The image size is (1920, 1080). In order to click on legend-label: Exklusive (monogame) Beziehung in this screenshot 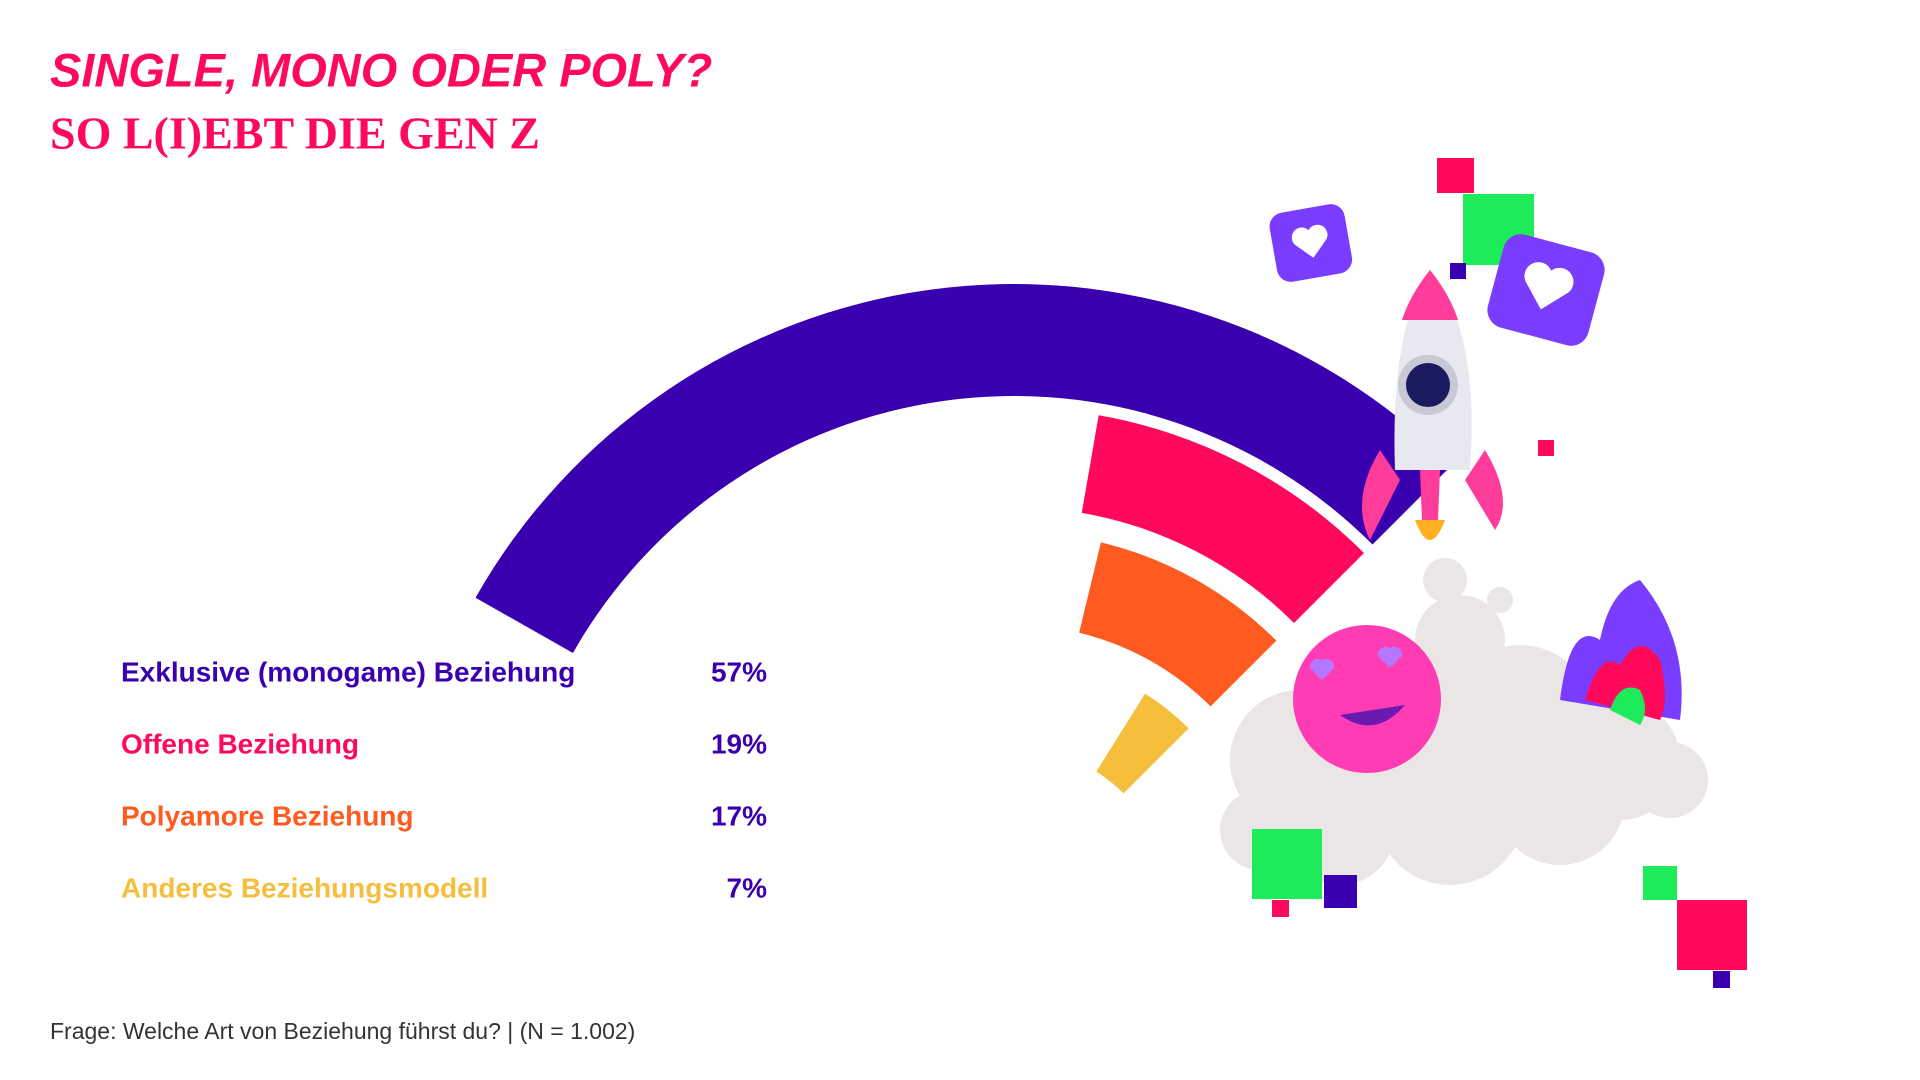, I will do `click(348, 671)`.